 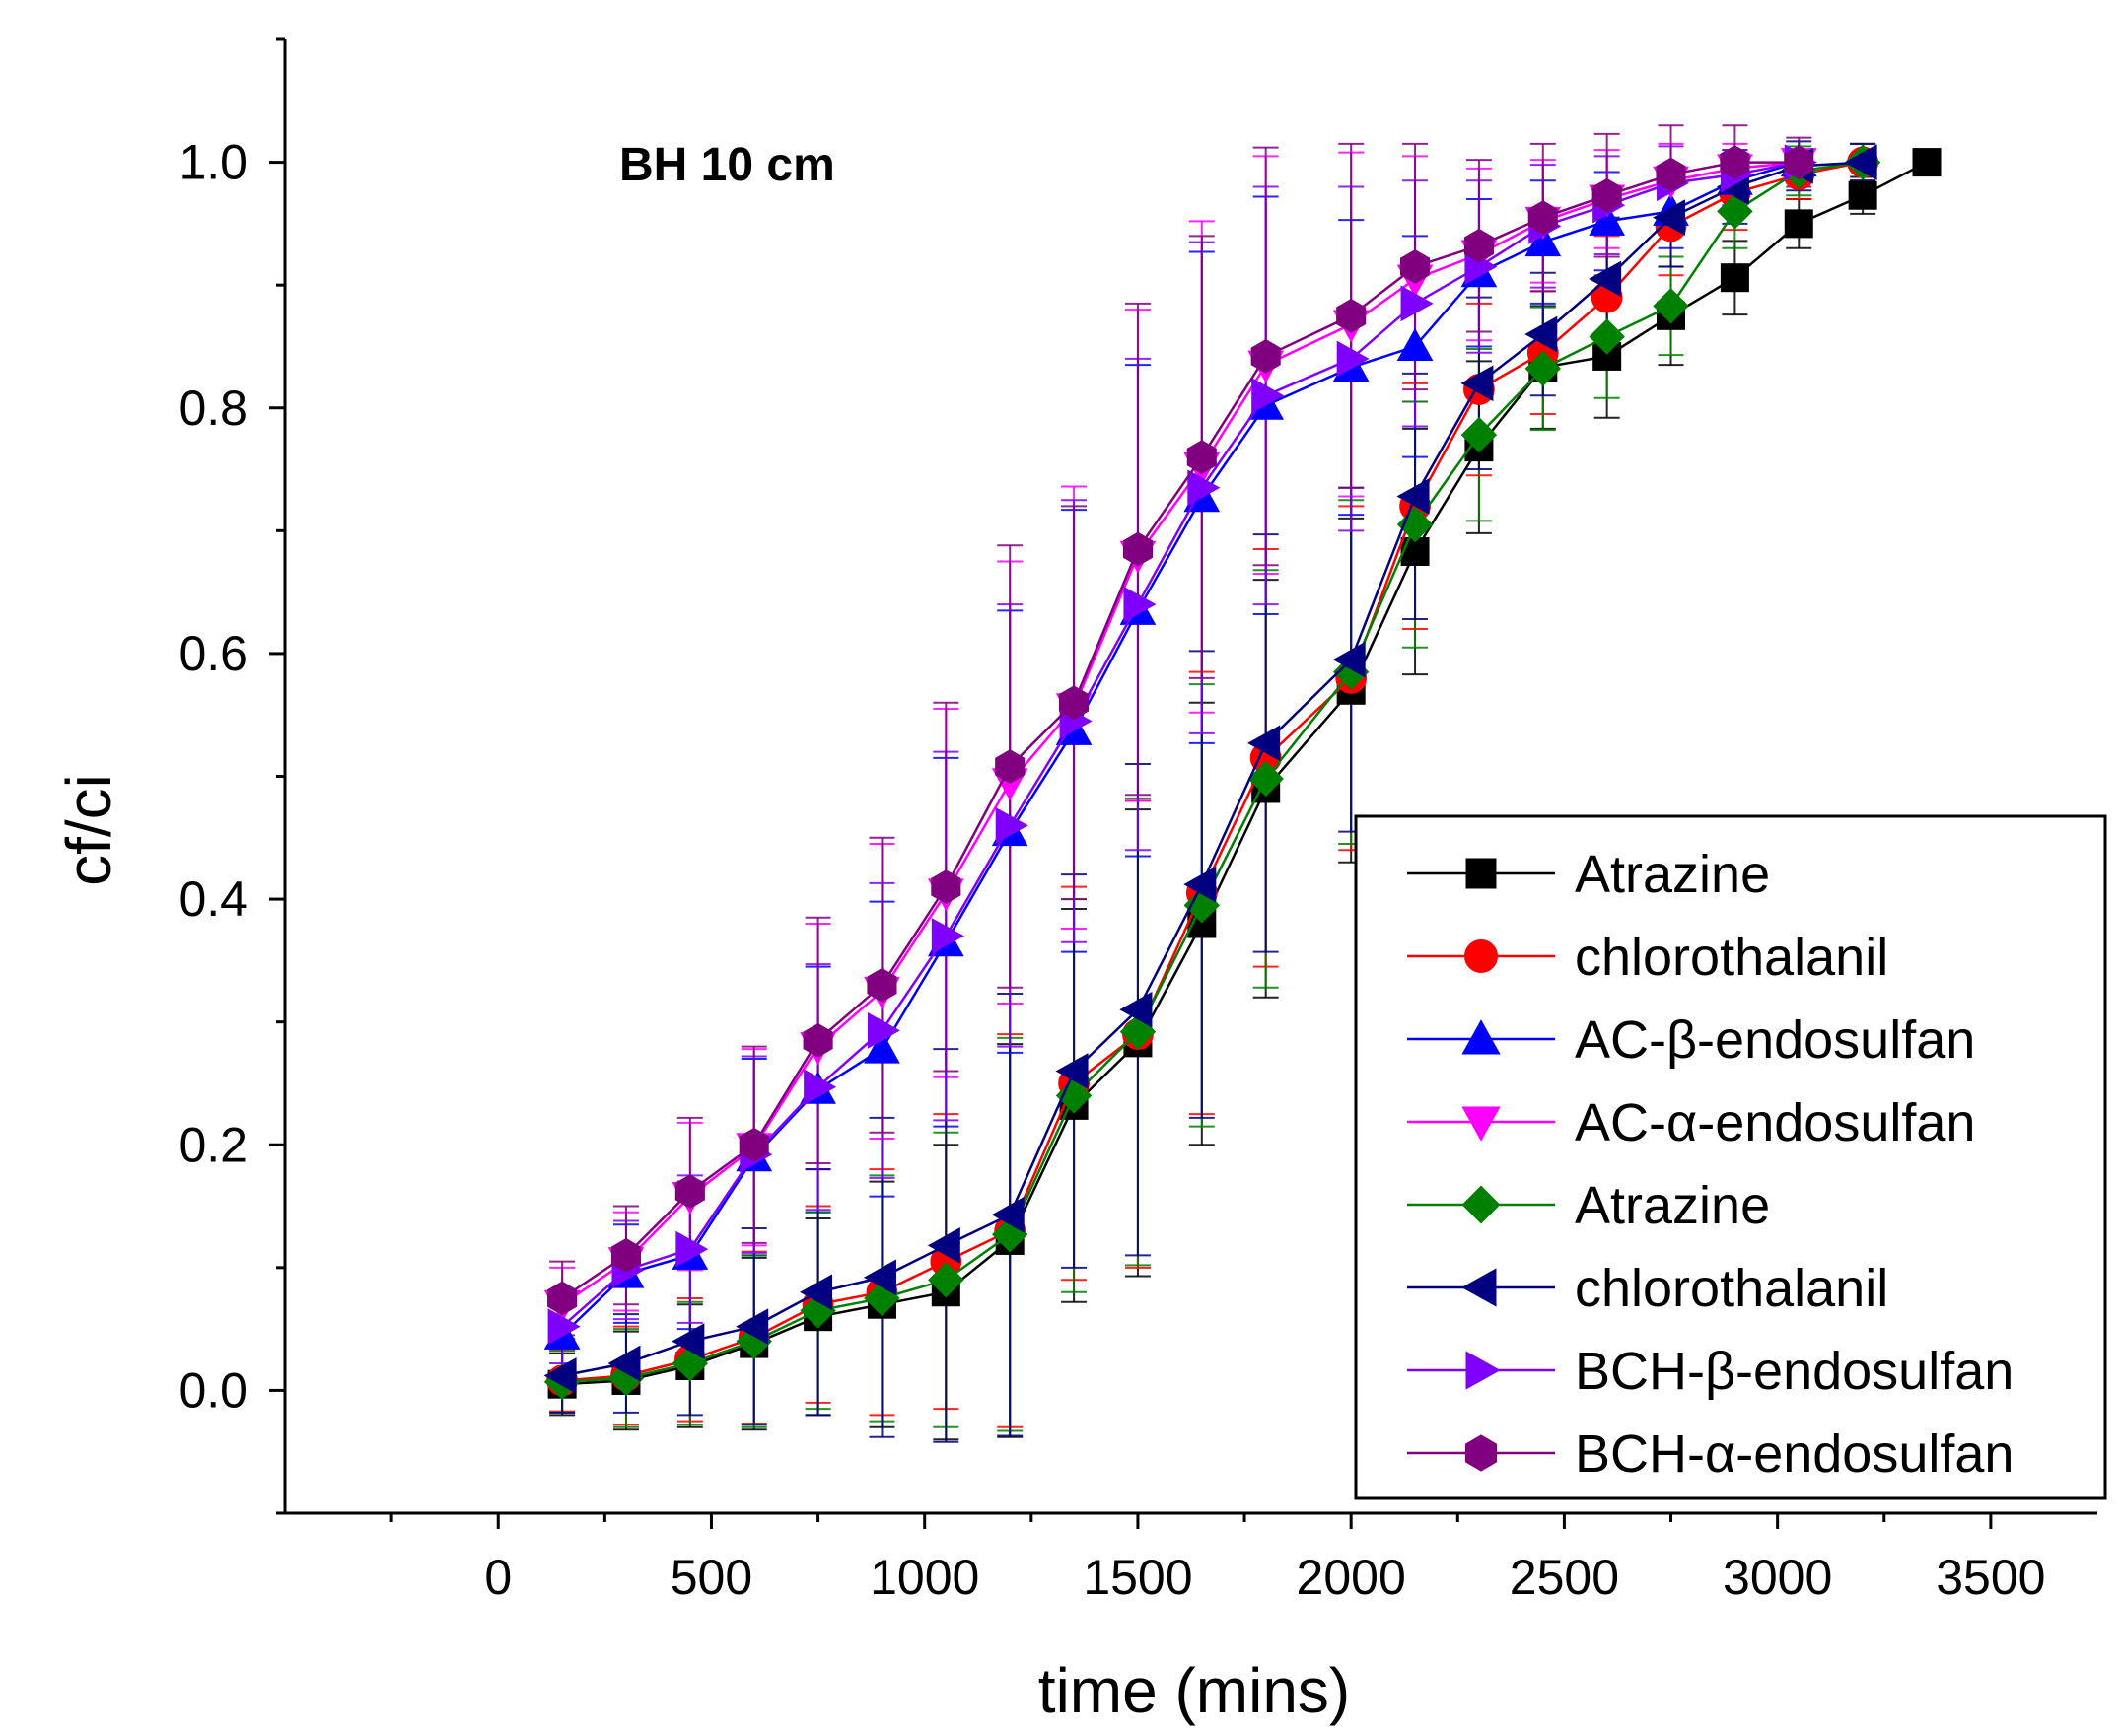 What do you see at coordinates (727, 165) in the screenshot?
I see `annotation-label: BH 10 cm` at bounding box center [727, 165].